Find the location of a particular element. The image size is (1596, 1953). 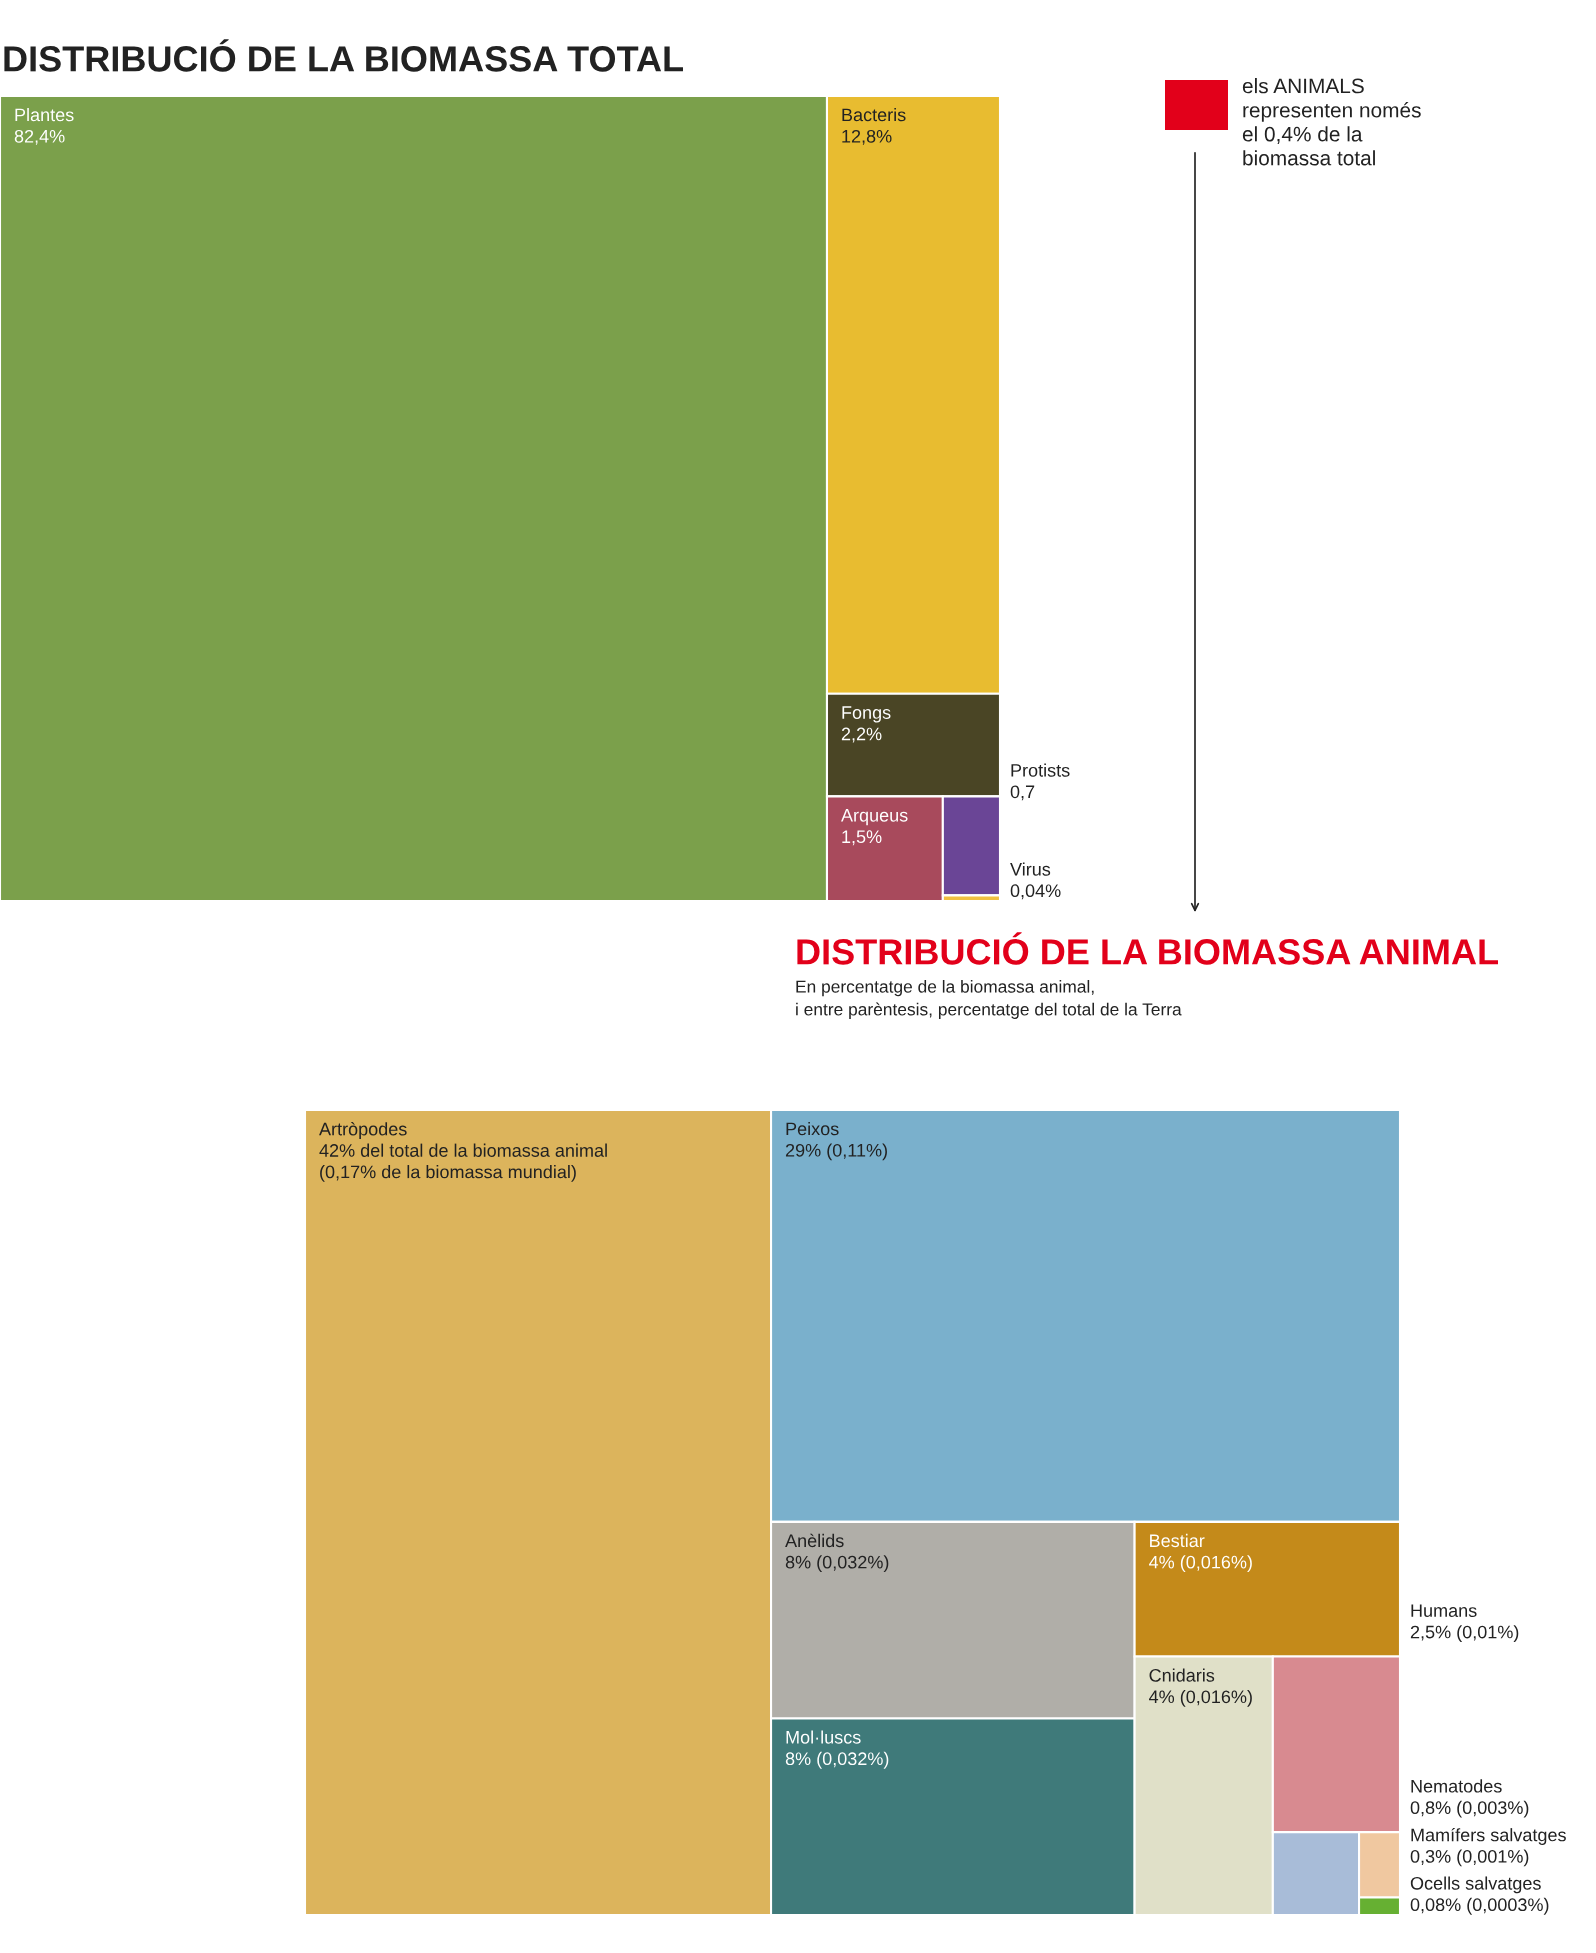

data-label: 29% (0,11%) is located at coordinates (836, 1152).